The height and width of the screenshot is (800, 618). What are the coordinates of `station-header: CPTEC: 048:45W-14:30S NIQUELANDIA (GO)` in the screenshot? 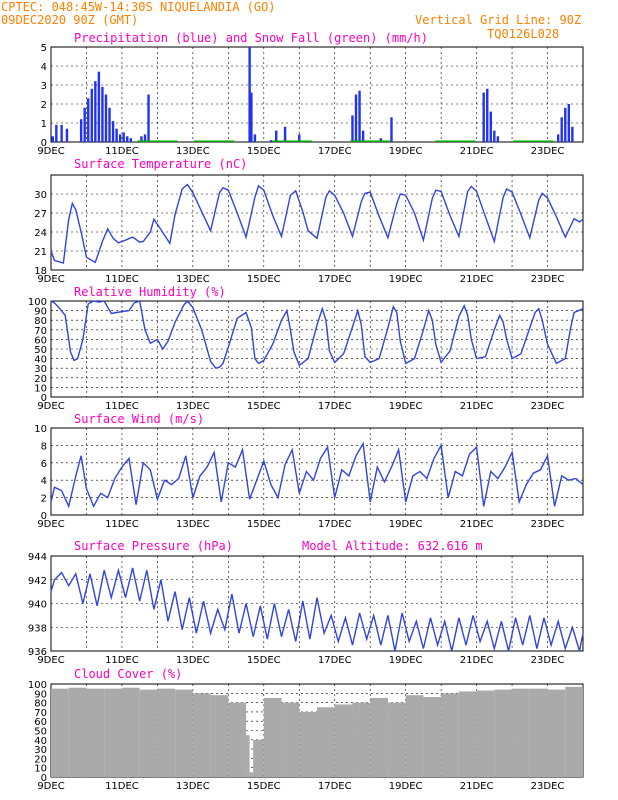 It's located at (138, 7).